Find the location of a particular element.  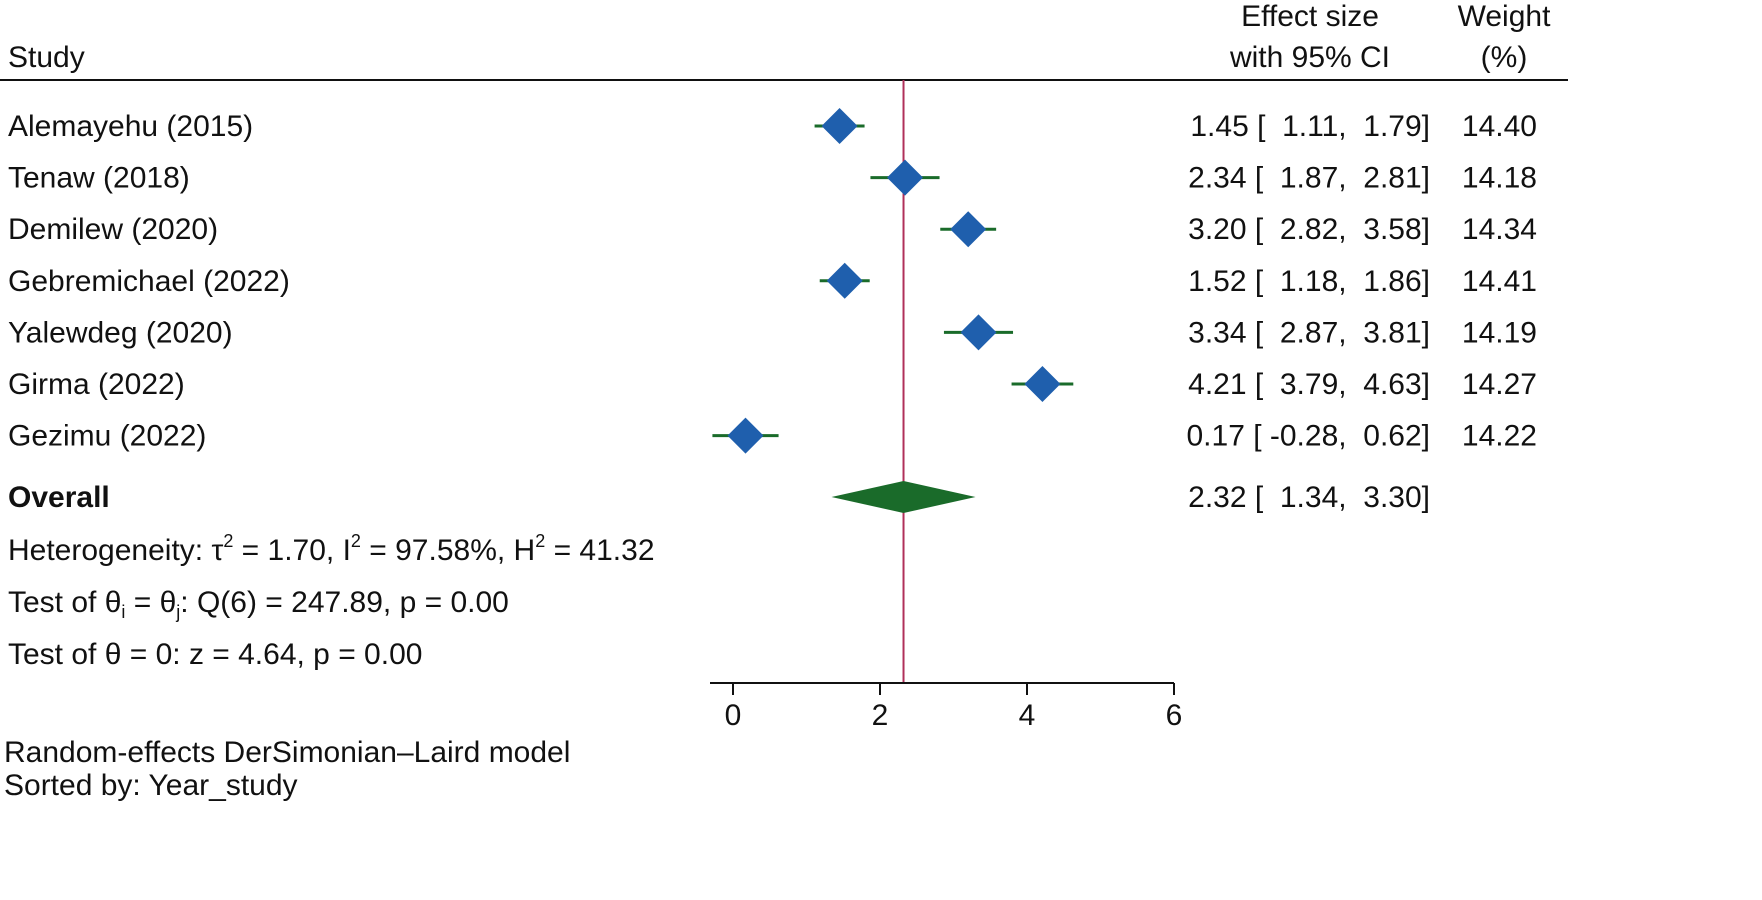

weight-value: 14.41 is located at coordinates (1499, 281).